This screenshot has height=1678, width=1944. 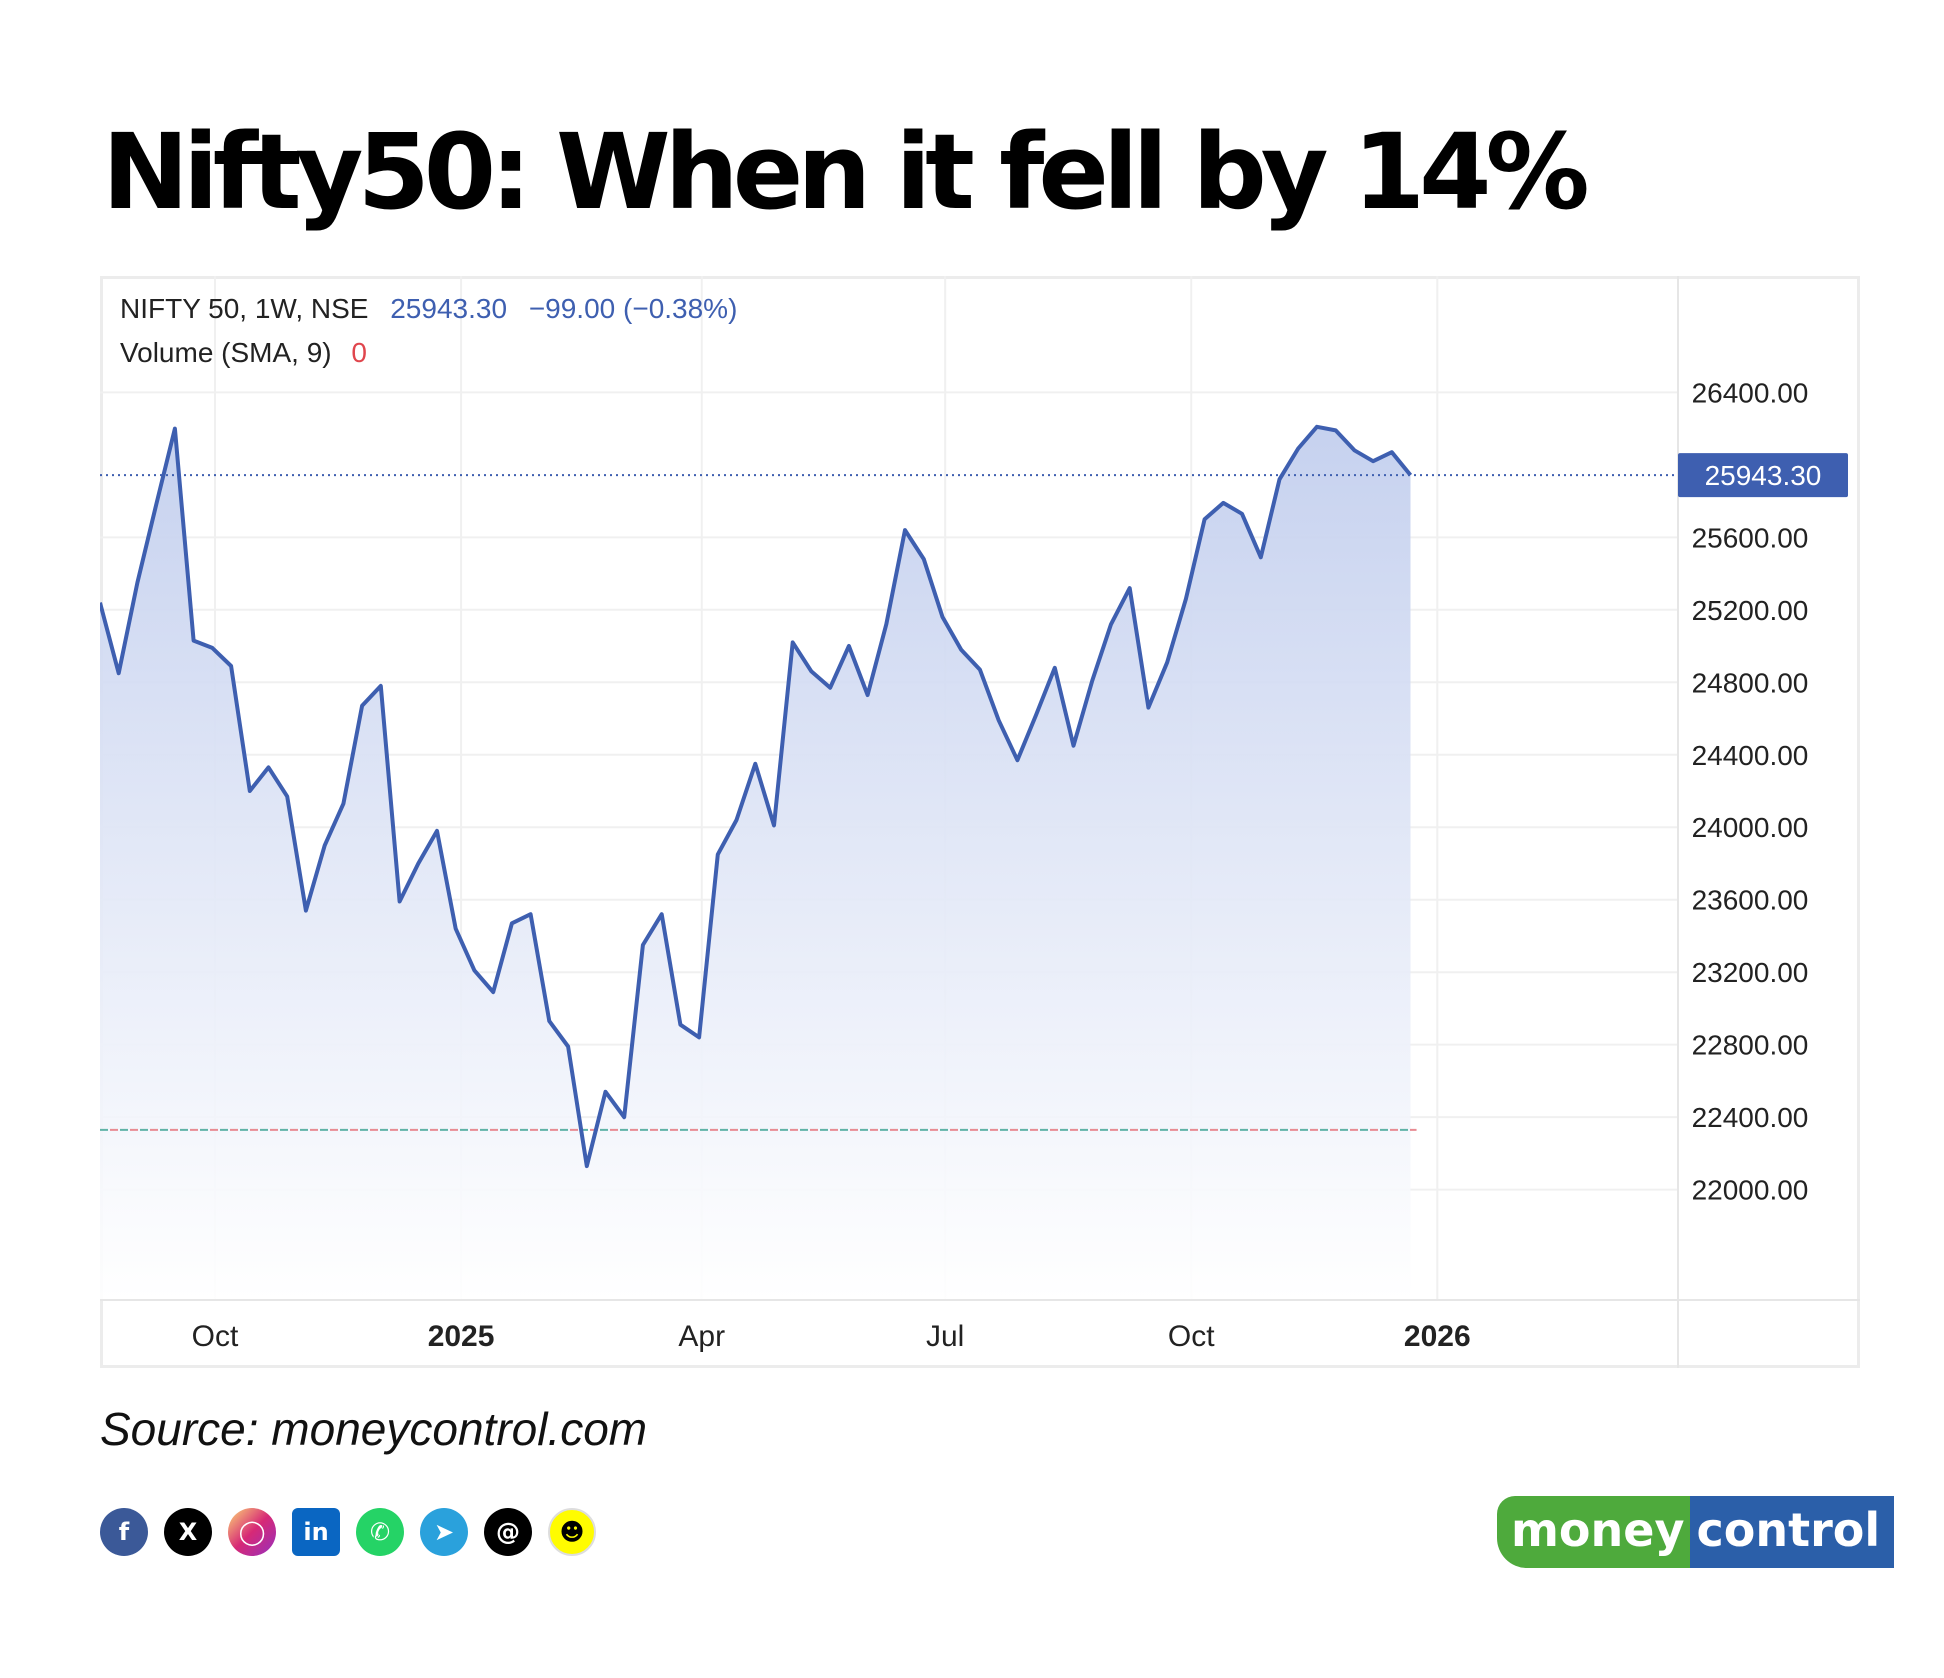 I want to click on facebook-icon: f, so click(x=124, y=1532).